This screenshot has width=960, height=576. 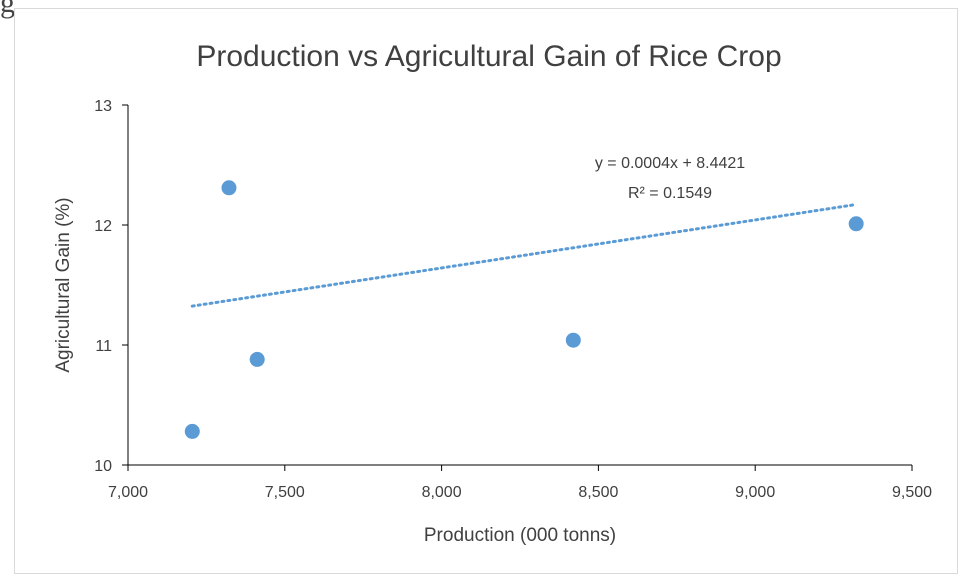 What do you see at coordinates (103, 226) in the screenshot?
I see `y-tick-label: 12` at bounding box center [103, 226].